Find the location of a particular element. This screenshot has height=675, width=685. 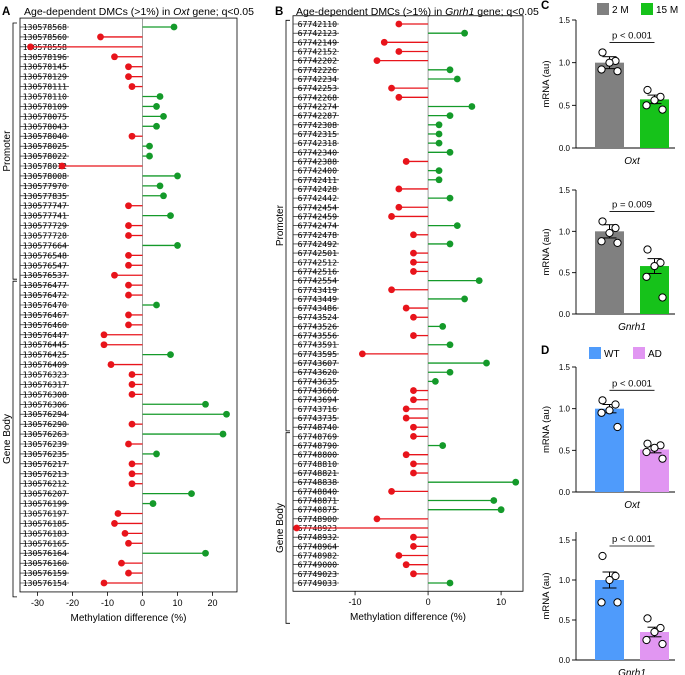

y-tick-label: 0.0 is located at coordinates (565, 314).